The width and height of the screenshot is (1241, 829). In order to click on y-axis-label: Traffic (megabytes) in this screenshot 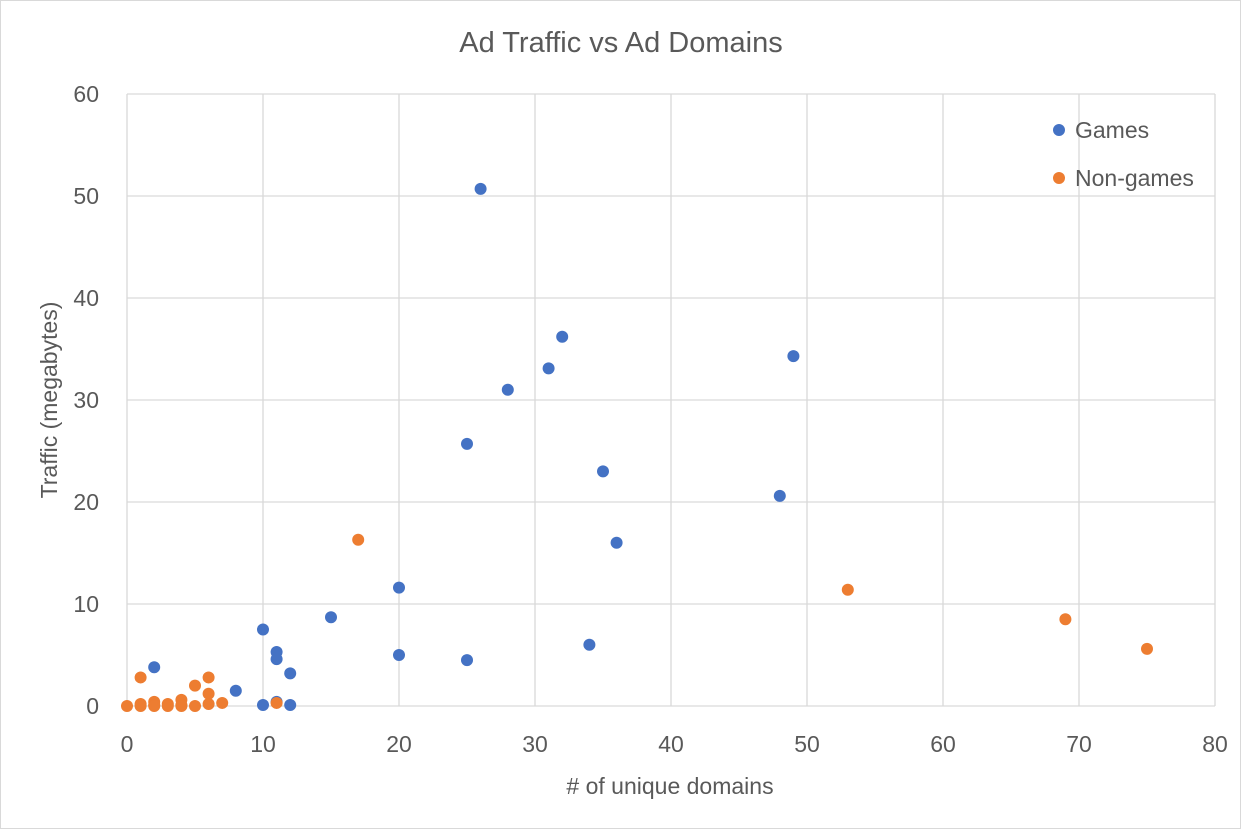, I will do `click(49, 400)`.